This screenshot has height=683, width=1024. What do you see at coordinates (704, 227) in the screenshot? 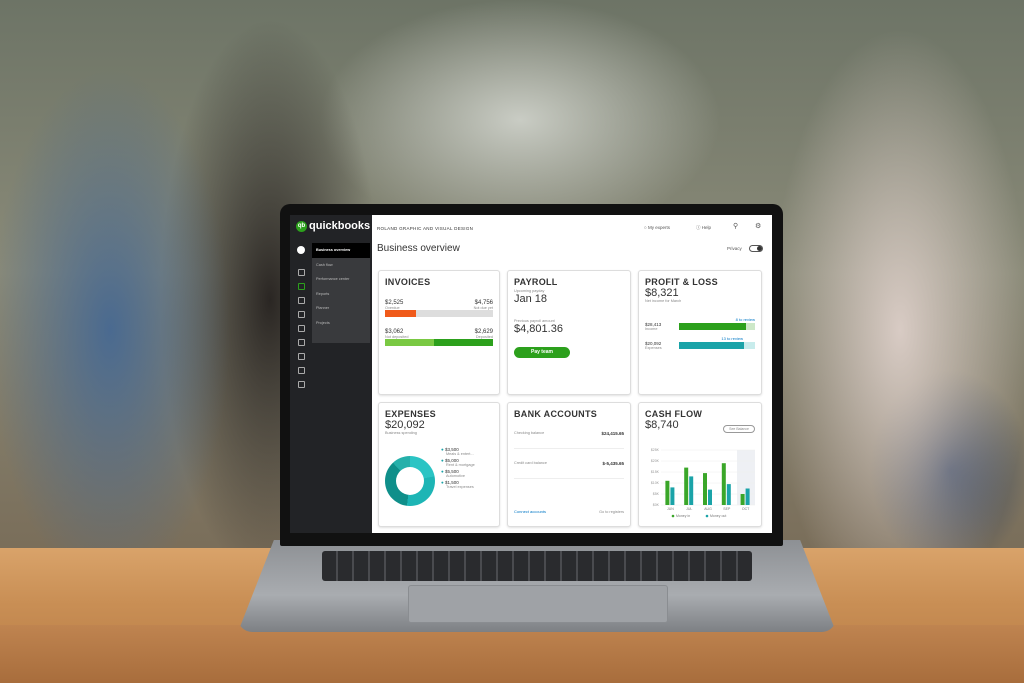
I see `help-link: ⓘ Help` at bounding box center [704, 227].